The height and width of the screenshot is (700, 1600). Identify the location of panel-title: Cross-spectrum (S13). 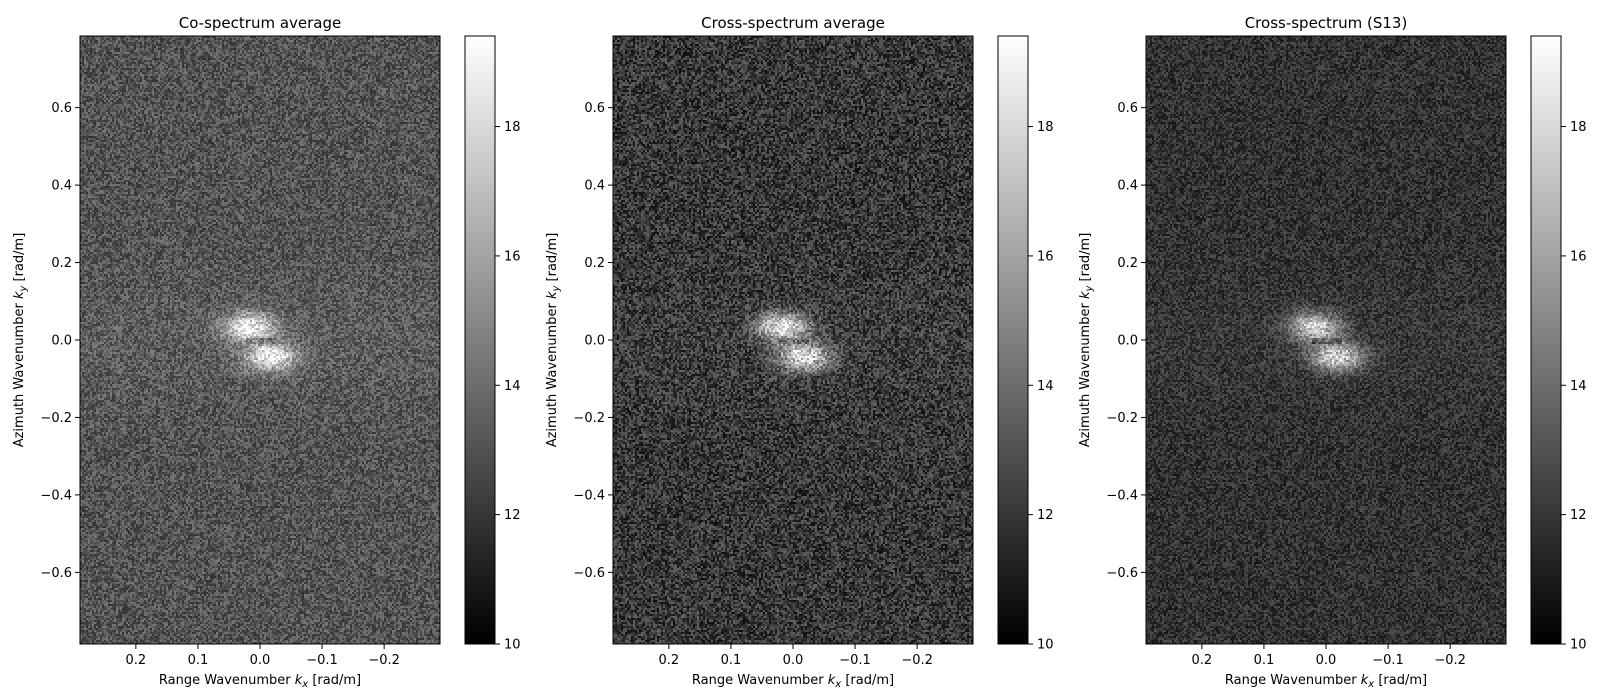
(1326, 23).